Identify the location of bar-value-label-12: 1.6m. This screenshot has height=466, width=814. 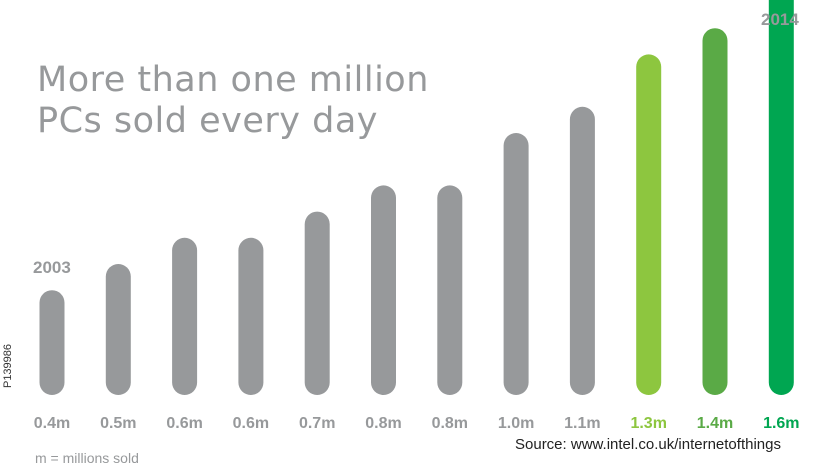
(781, 423).